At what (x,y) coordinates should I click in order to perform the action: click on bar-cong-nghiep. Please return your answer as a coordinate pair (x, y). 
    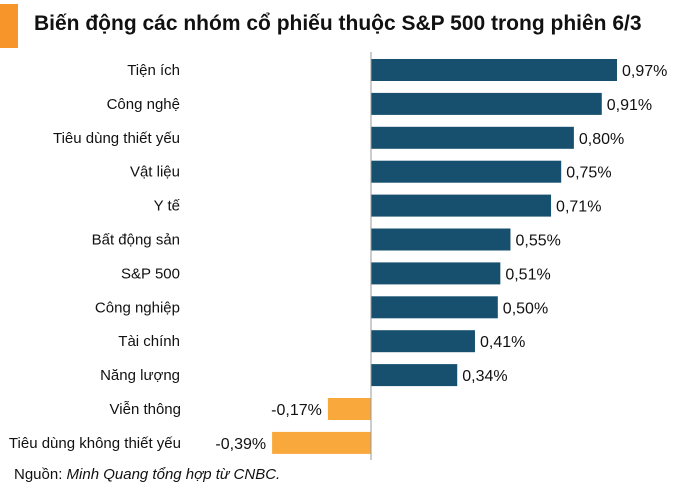
    Looking at the image, I should click on (434, 307).